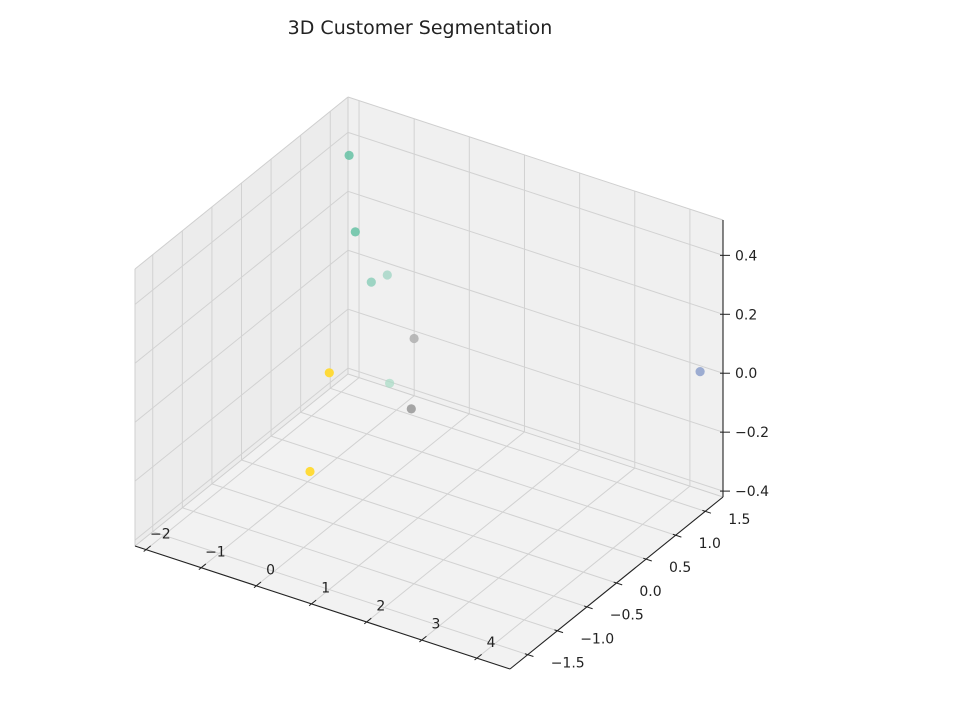 This screenshot has height=728, width=972. I want to click on x-axis-line, so click(322, 607).